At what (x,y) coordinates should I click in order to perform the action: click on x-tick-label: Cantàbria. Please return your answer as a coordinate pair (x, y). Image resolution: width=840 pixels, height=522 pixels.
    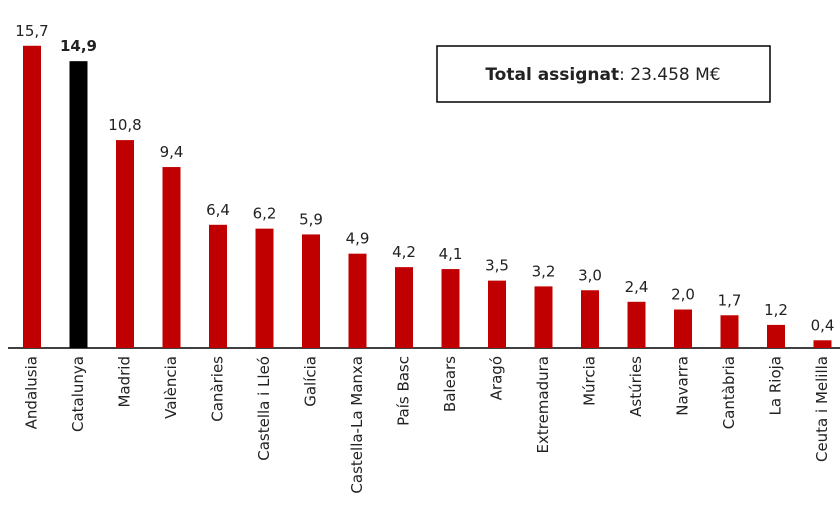
    Looking at the image, I should click on (729, 392).